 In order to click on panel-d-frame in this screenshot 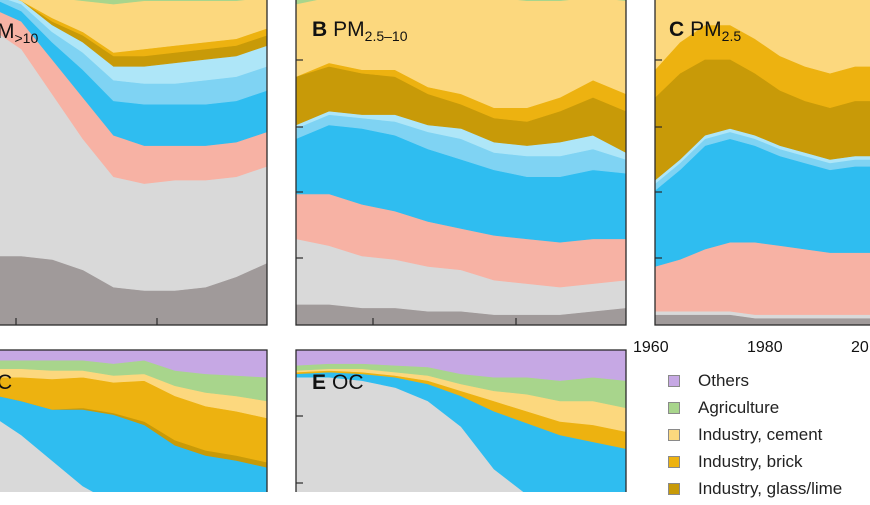, I will do `click(134, 420)`.